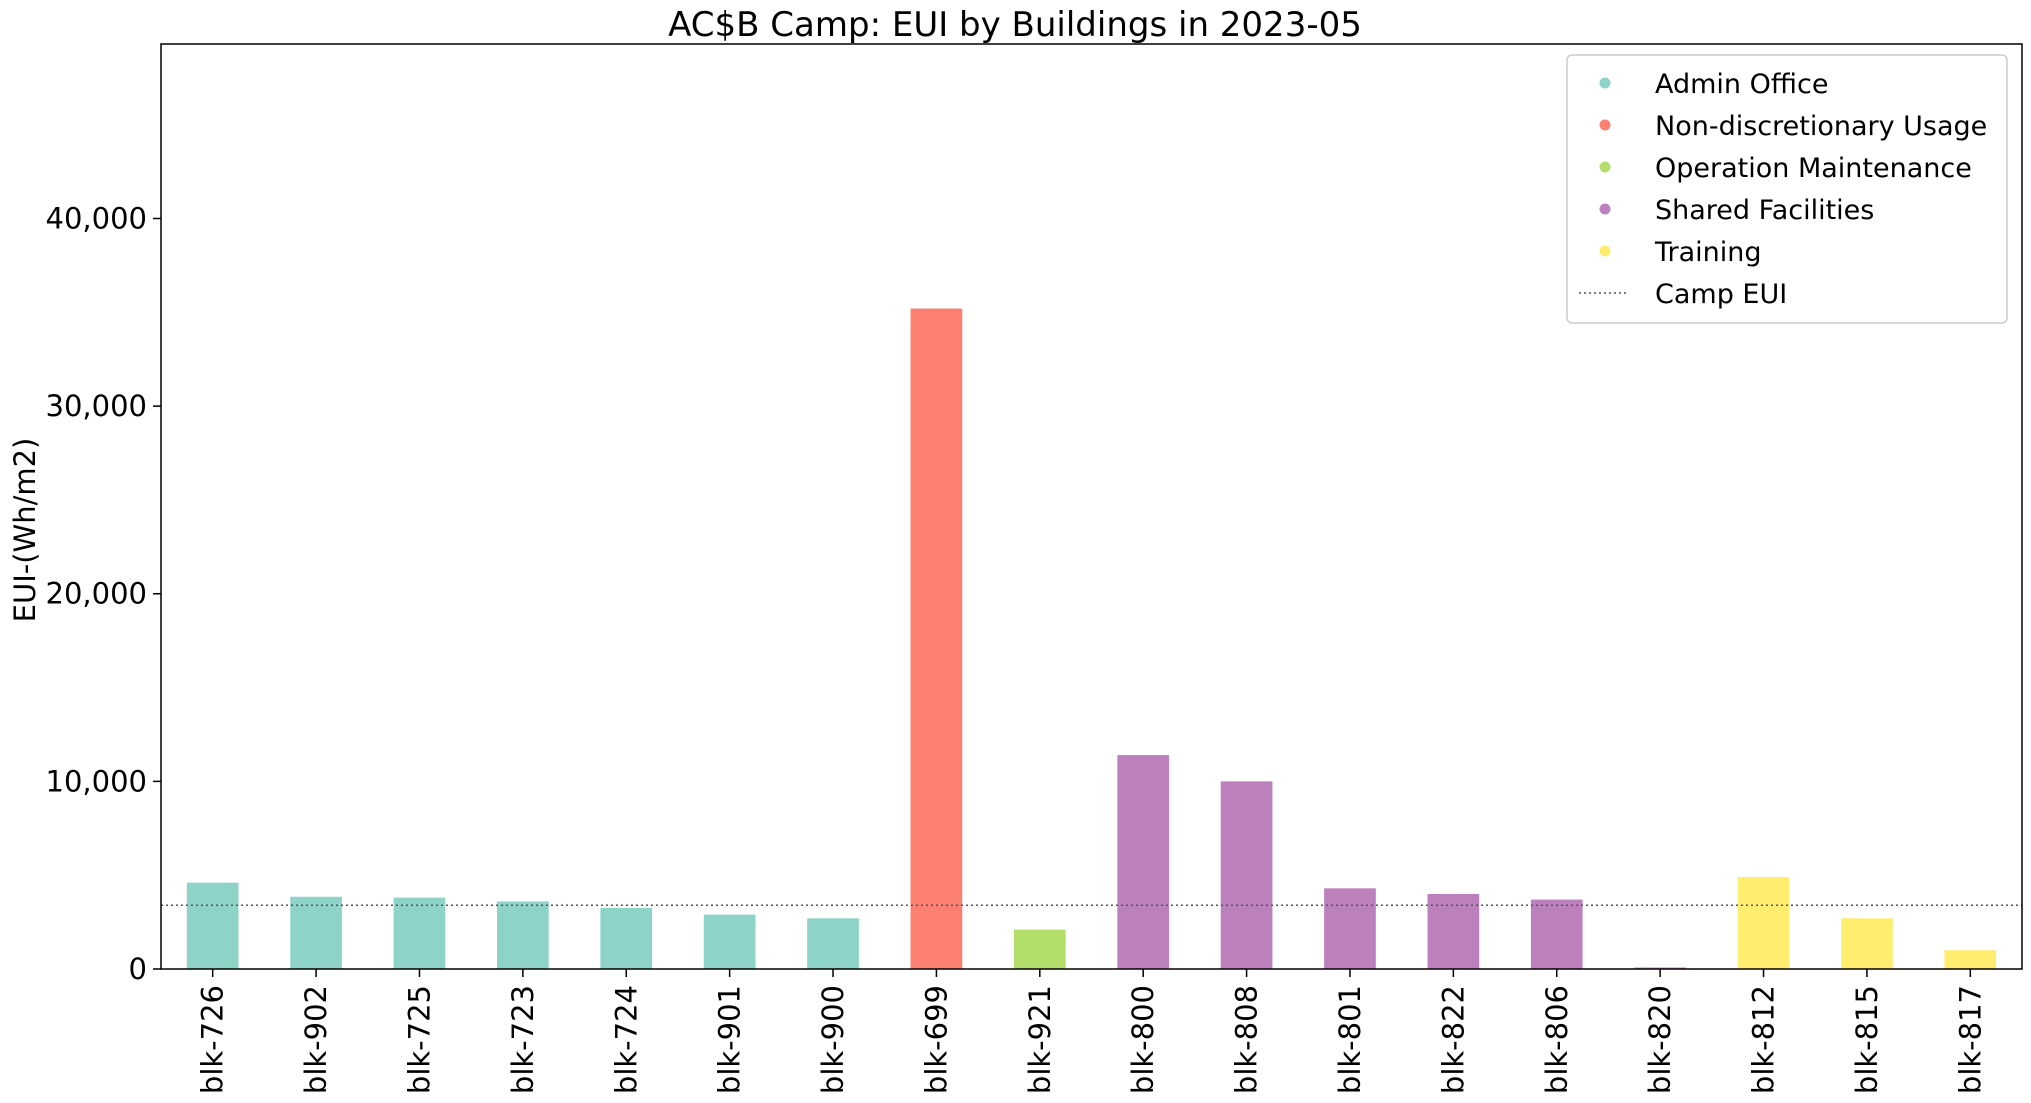 The image size is (2031, 1103). I want to click on x-tick-label: blk-801, so click(1350, 1039).